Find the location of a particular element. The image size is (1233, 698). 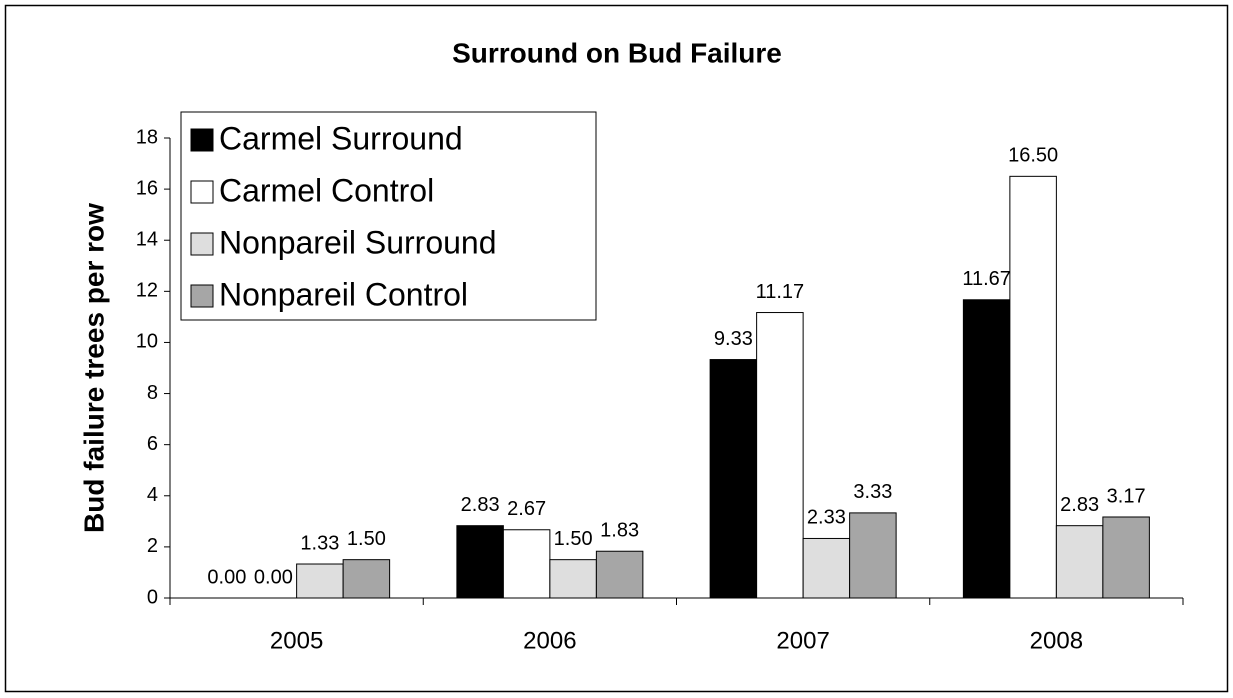

legend-box is located at coordinates (388, 216).